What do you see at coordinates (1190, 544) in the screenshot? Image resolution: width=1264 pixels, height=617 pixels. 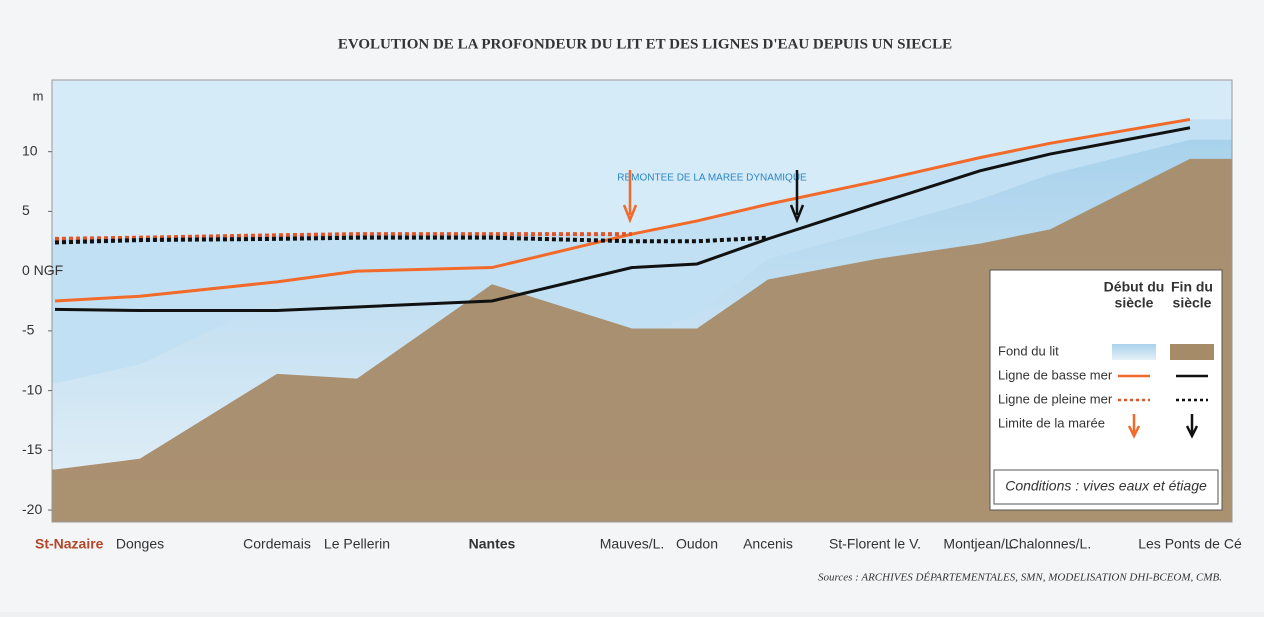 I see `x-tick-label: Les Ponts de Cé` at bounding box center [1190, 544].